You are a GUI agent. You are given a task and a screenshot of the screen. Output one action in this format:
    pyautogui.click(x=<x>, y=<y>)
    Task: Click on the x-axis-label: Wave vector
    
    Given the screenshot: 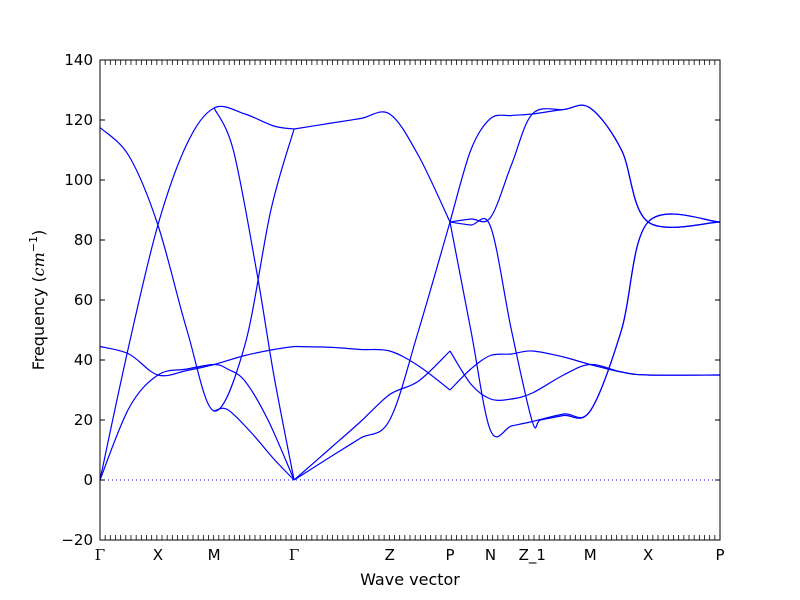 What is the action you would take?
    pyautogui.click(x=410, y=579)
    